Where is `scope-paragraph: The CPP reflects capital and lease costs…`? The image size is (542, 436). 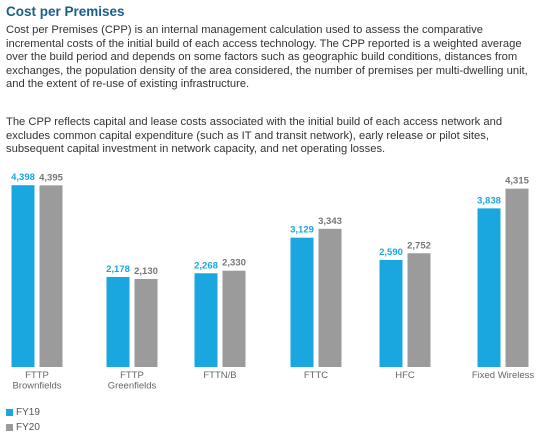
scope-paragraph: The CPP reflects capital and lease costs… is located at coordinates (254, 136).